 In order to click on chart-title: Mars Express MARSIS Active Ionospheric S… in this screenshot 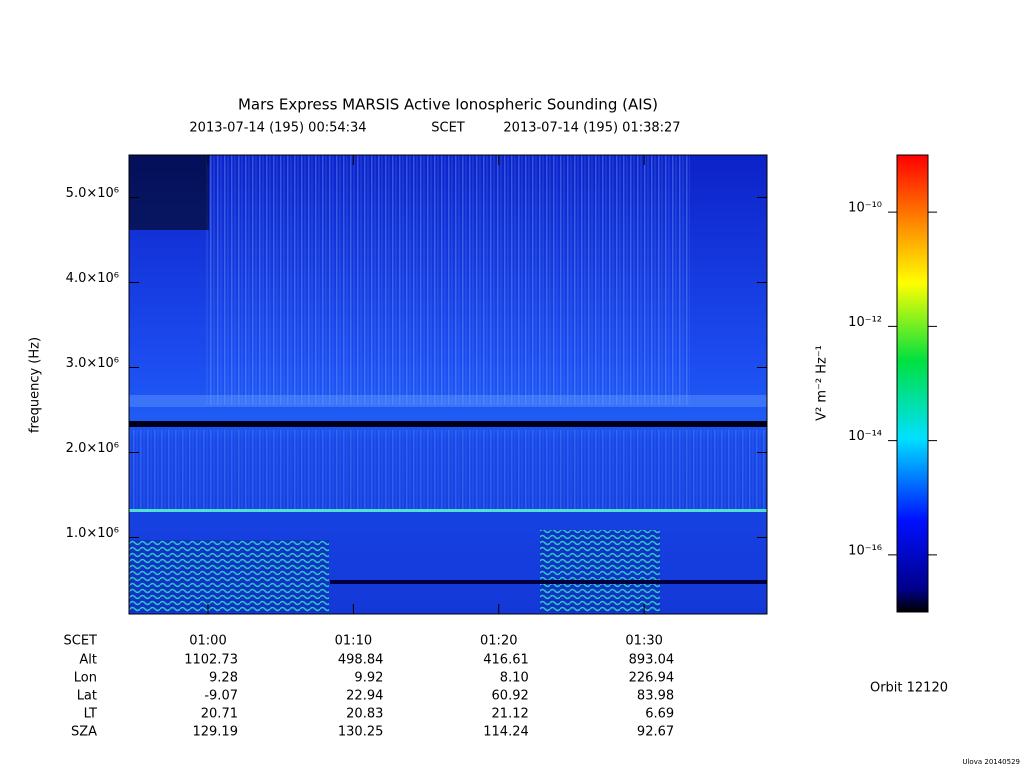, I will do `click(448, 105)`.